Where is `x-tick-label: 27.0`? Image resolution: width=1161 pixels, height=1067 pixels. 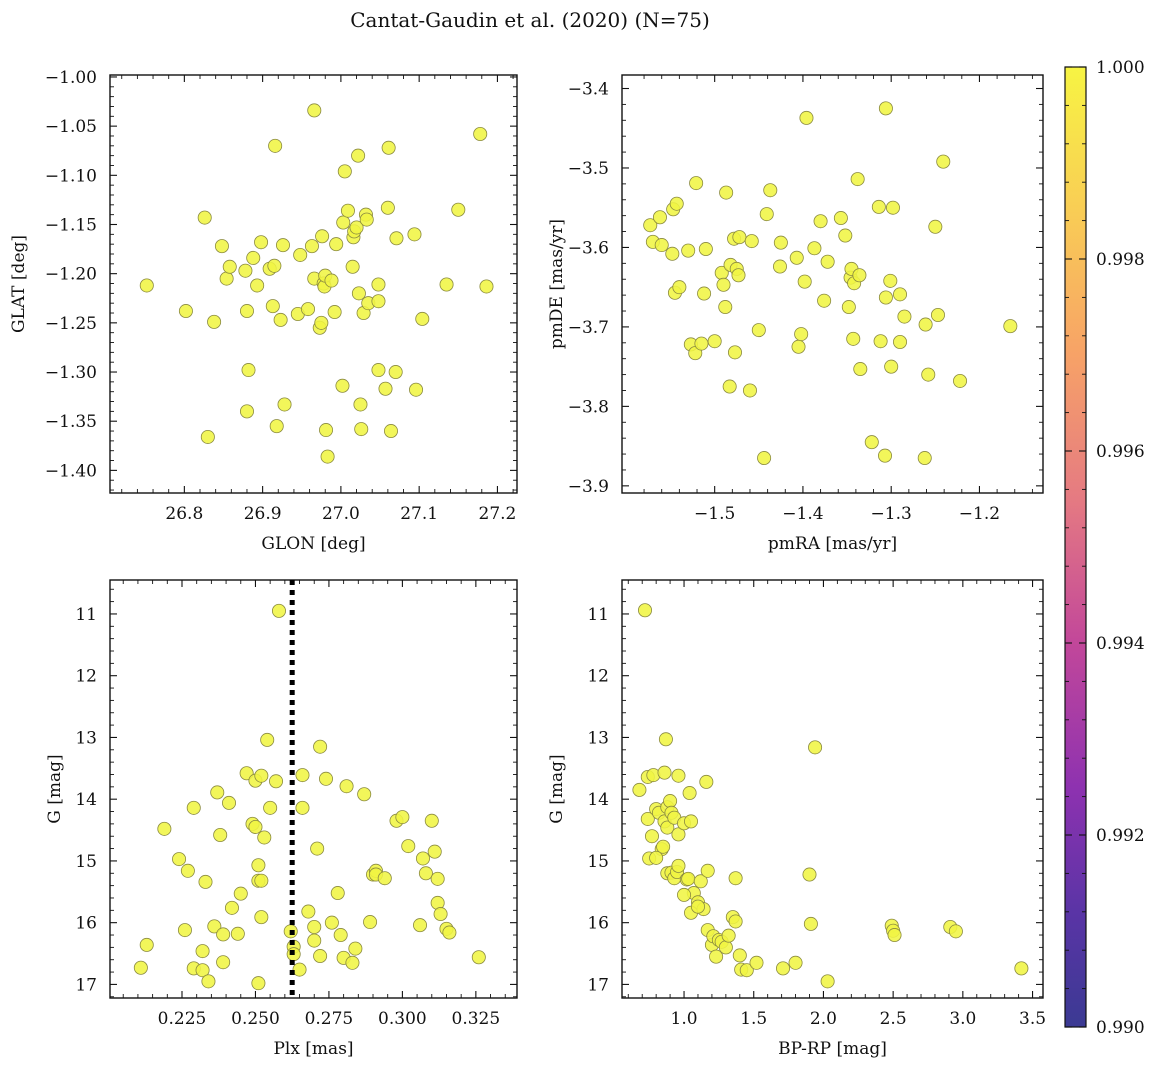
x-tick-label: 27.0 is located at coordinates (341, 514).